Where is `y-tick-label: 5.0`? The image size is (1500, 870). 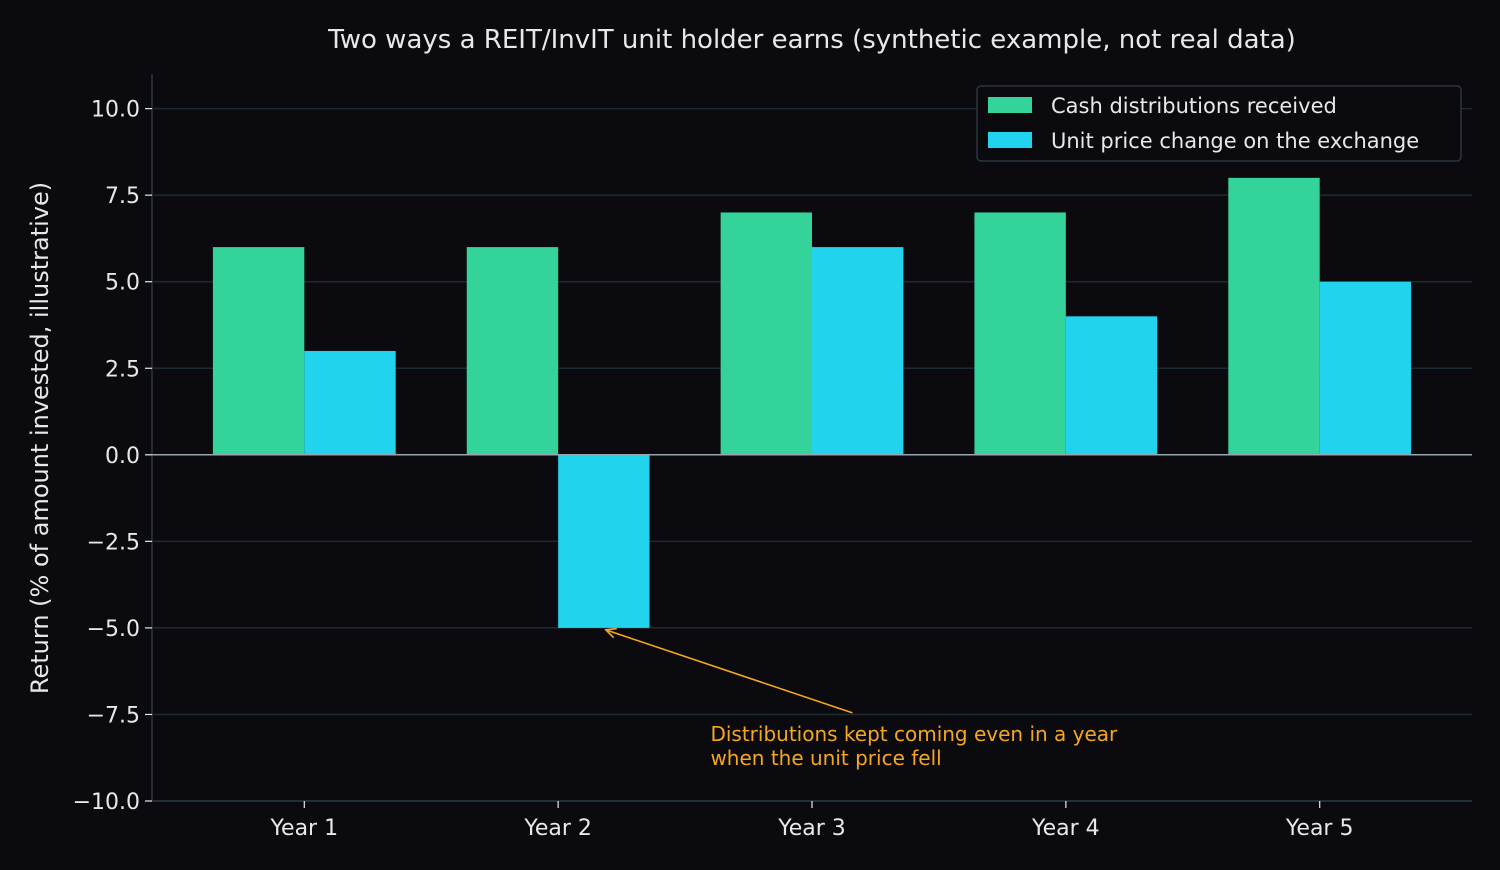
y-tick-label: 5.0 is located at coordinates (122, 283).